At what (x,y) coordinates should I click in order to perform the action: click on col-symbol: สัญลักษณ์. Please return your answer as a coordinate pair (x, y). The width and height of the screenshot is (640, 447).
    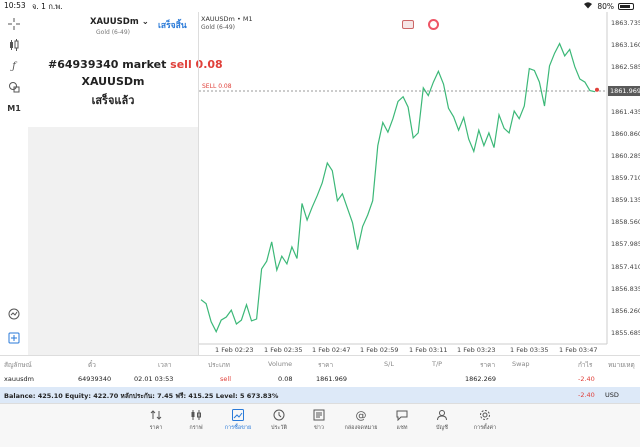
    Looking at the image, I should click on (18, 365).